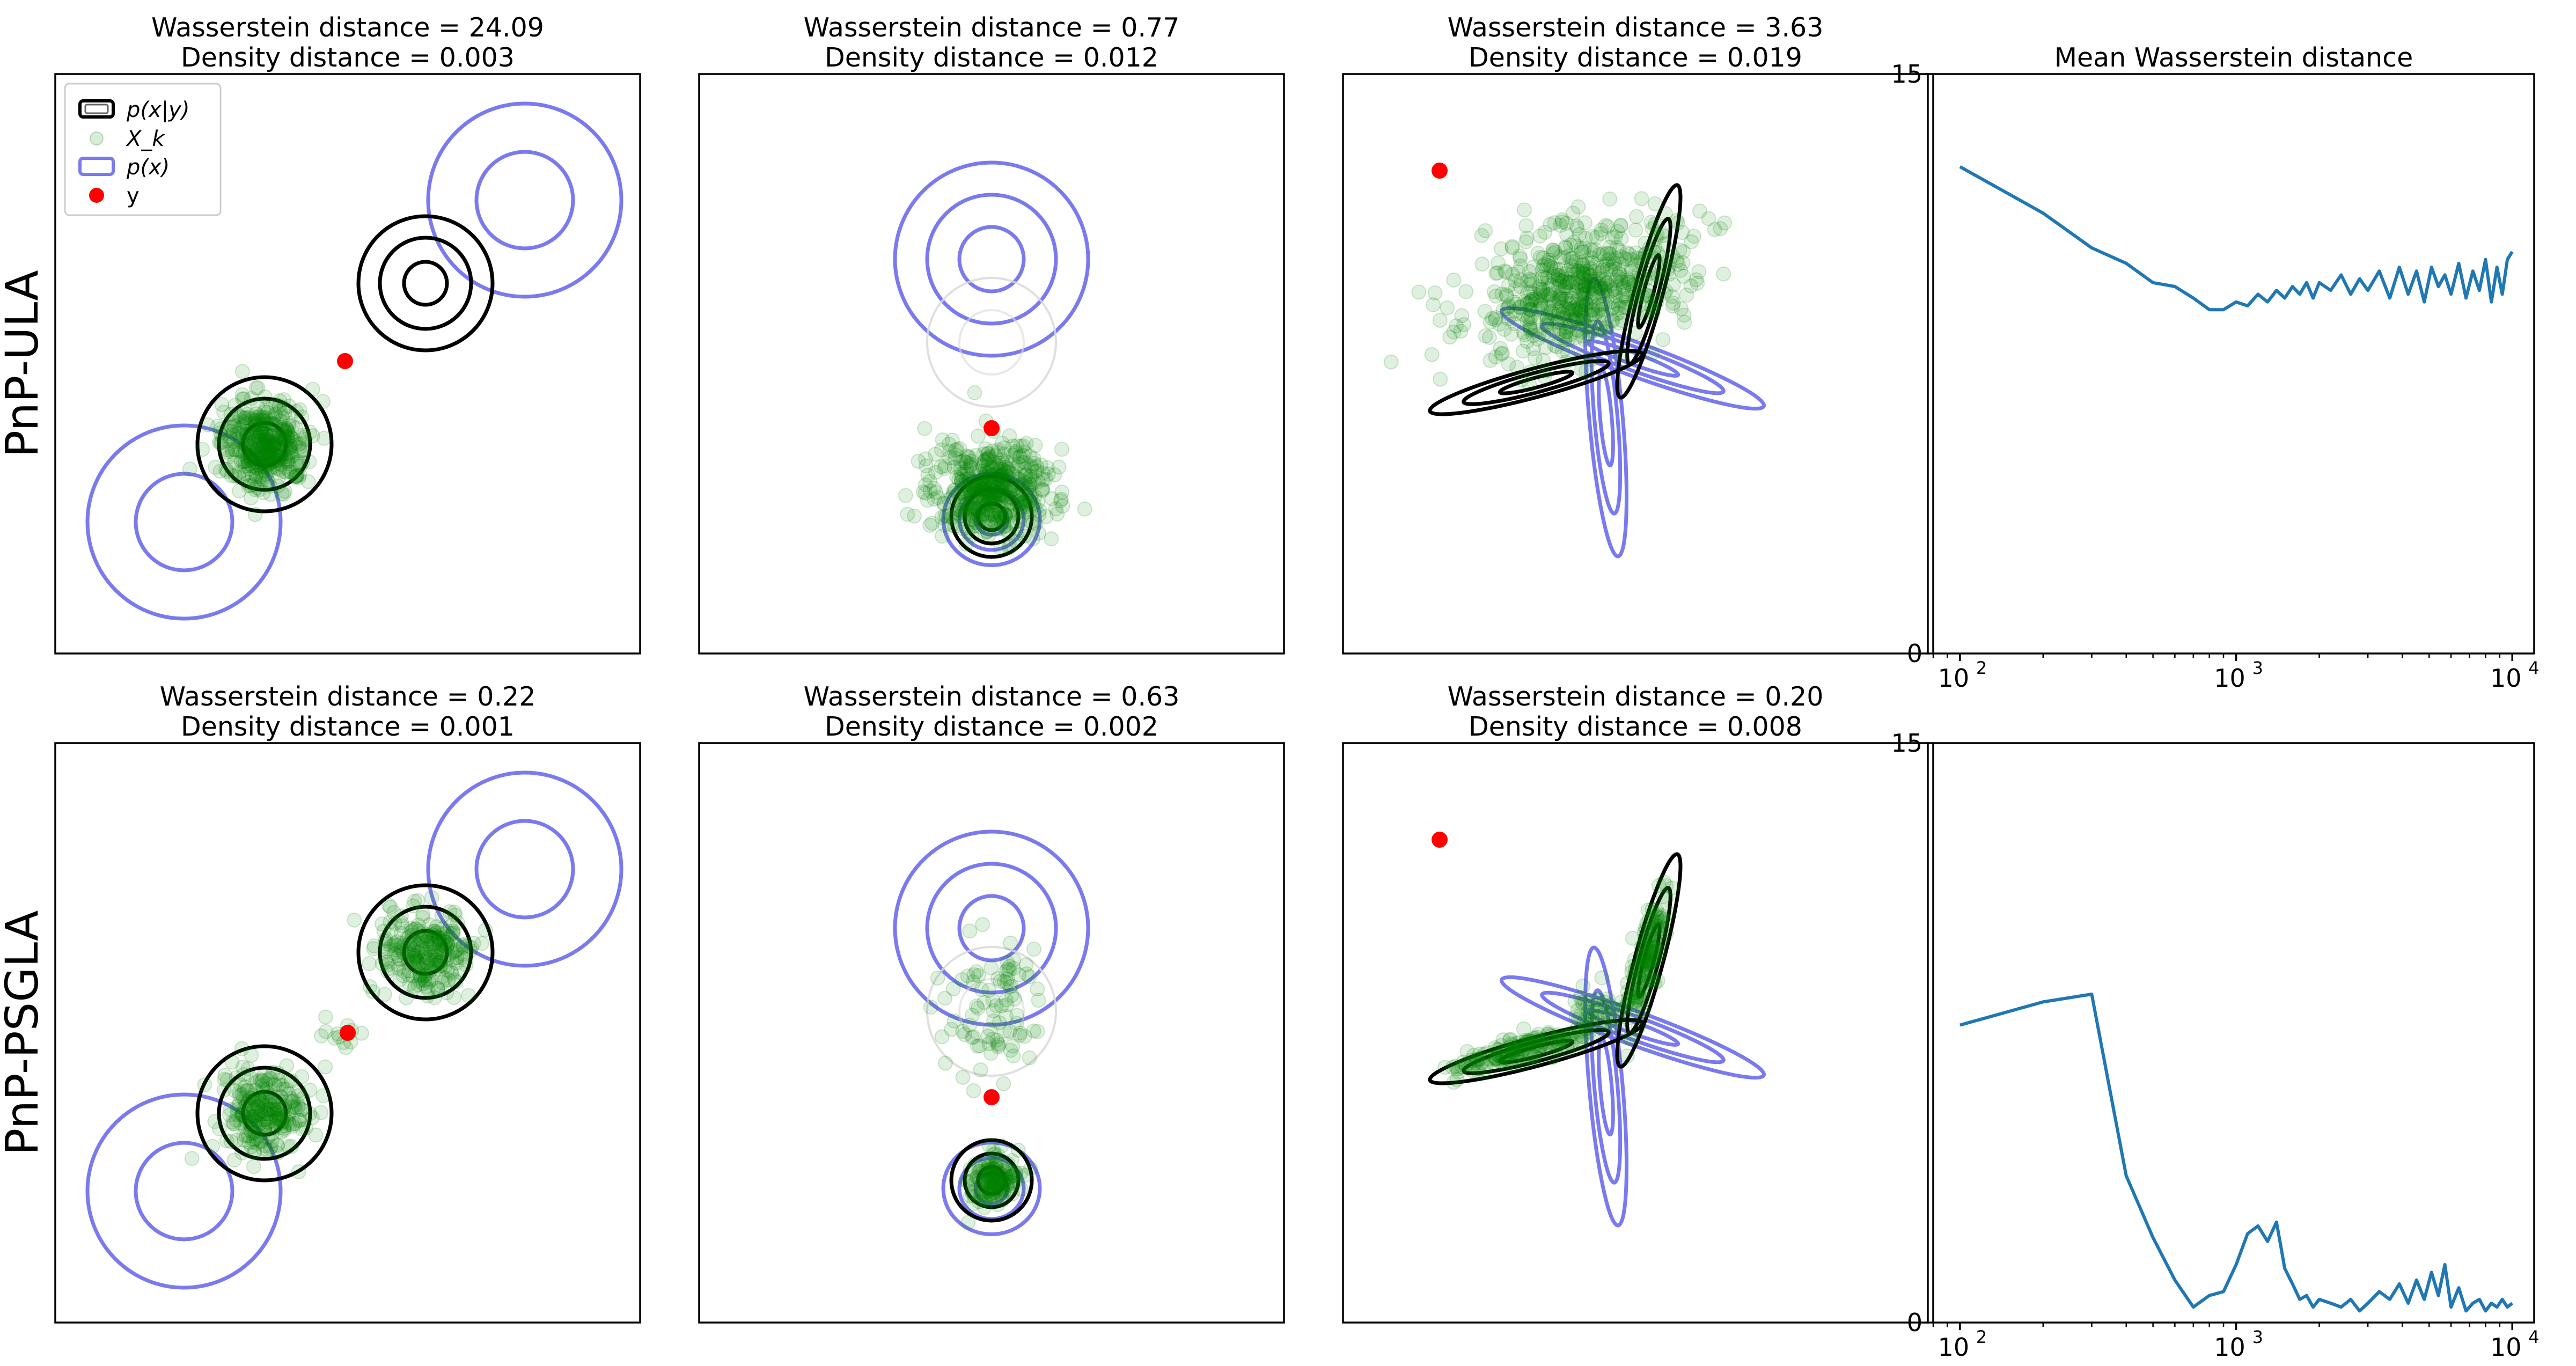  I want to click on legend-posterior-swatch, so click(96, 109).